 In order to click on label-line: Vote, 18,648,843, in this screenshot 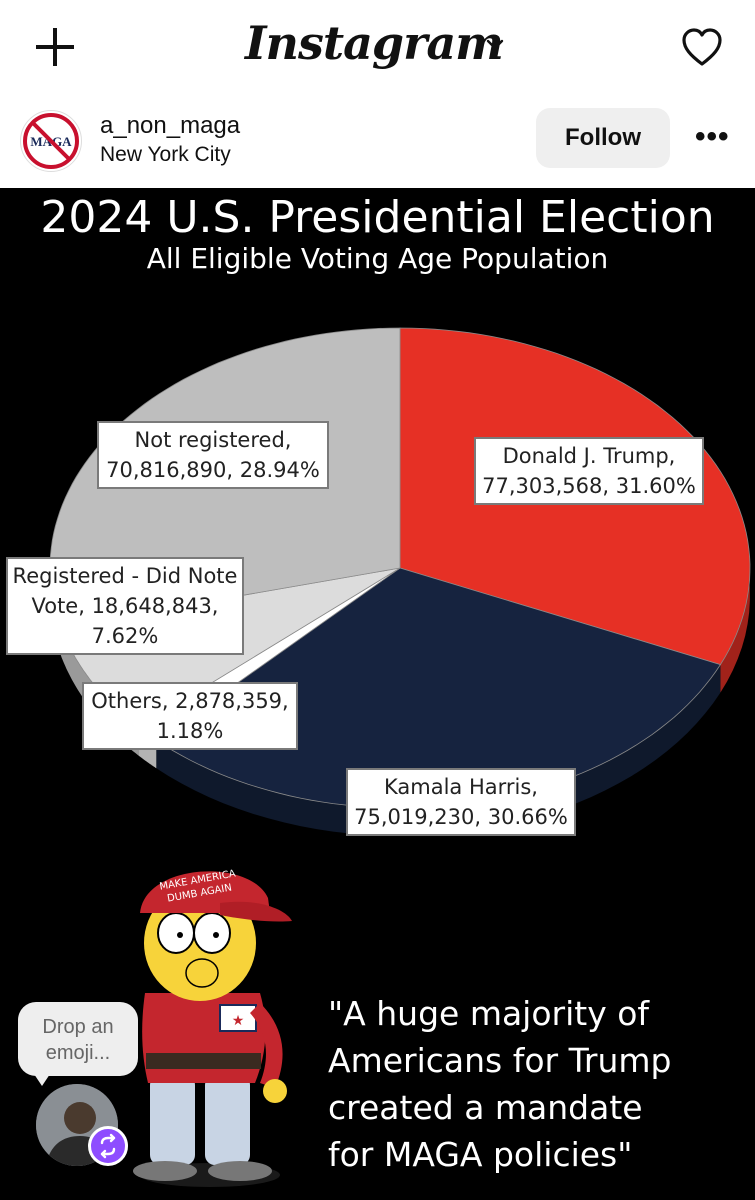, I will do `click(125, 606)`.